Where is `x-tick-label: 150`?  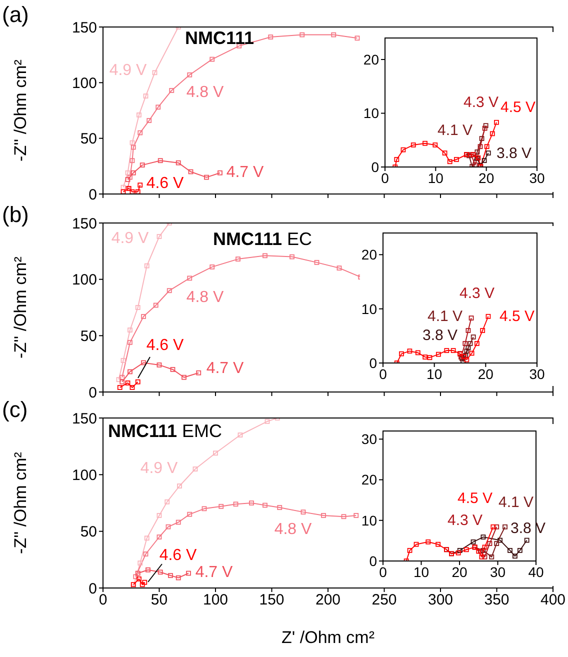 x-tick-label: 150 is located at coordinates (271, 600).